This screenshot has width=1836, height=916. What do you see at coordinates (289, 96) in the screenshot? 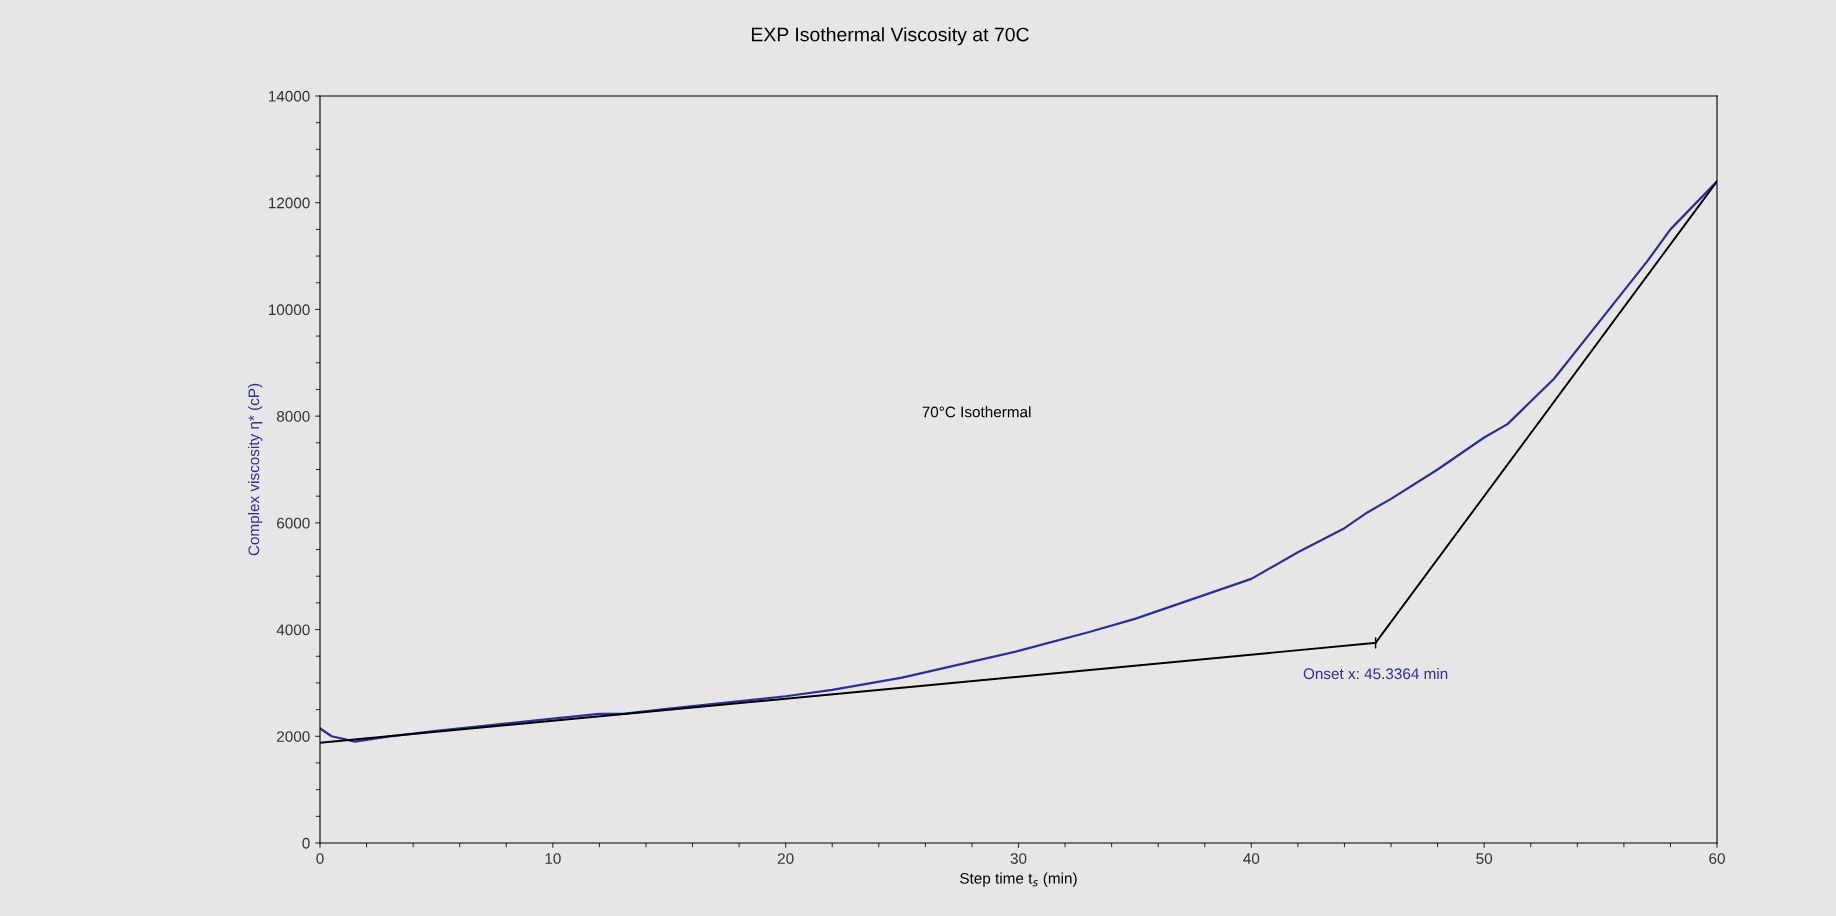
I see `y-tick-label: 14000` at bounding box center [289, 96].